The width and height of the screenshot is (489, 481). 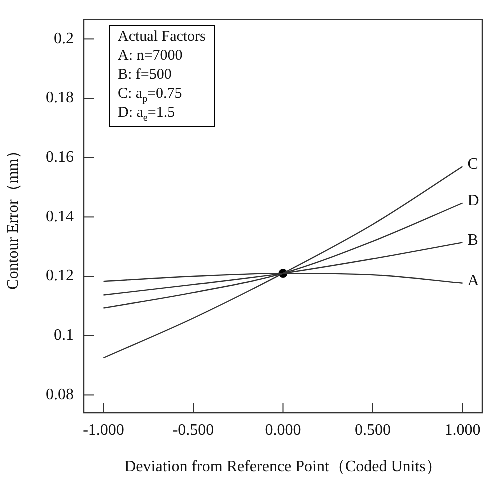 What do you see at coordinates (60, 395) in the screenshot?
I see `y-tick-label: 0.08` at bounding box center [60, 395].